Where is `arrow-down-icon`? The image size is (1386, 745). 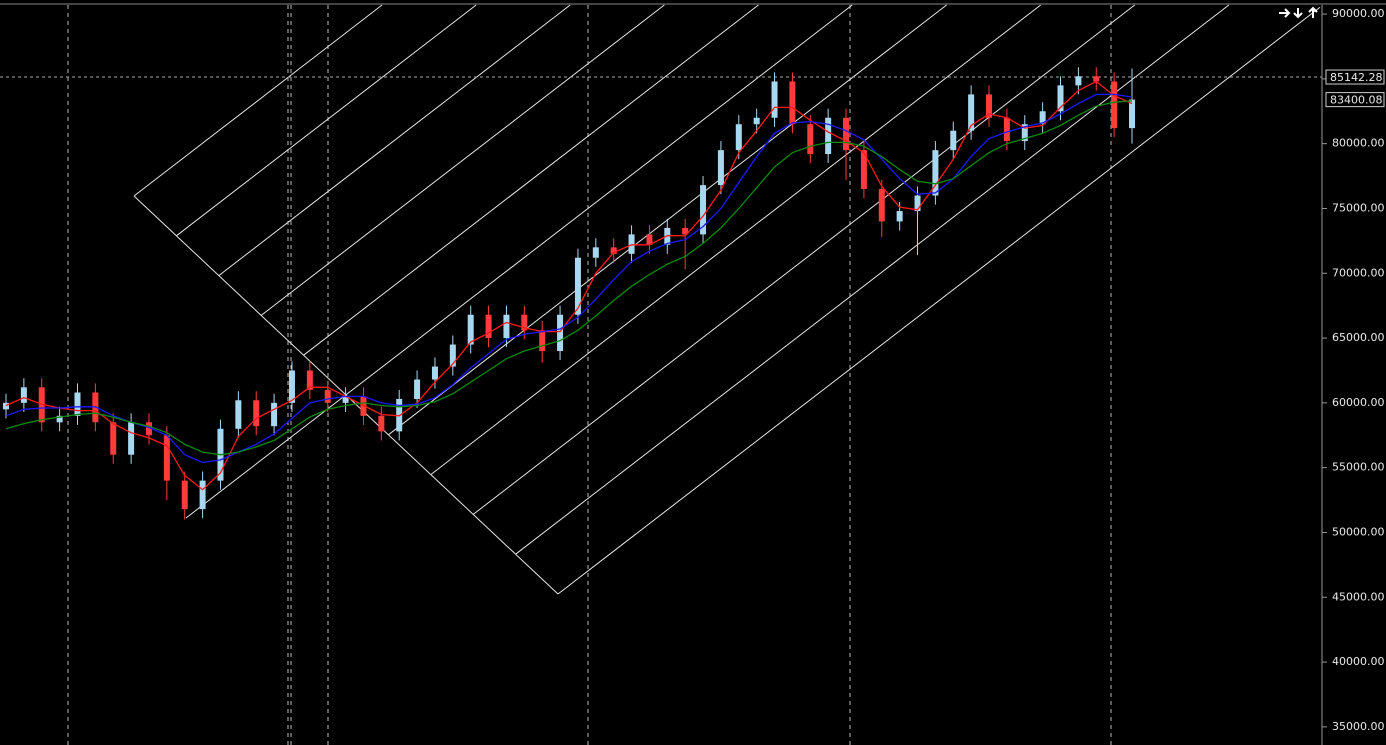
arrow-down-icon is located at coordinates (1298, 13).